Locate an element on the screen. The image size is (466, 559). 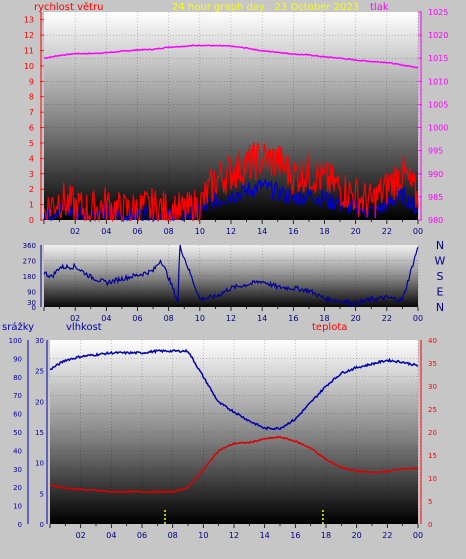
temperature-axis-tick: 30 is located at coordinates (432, 387).